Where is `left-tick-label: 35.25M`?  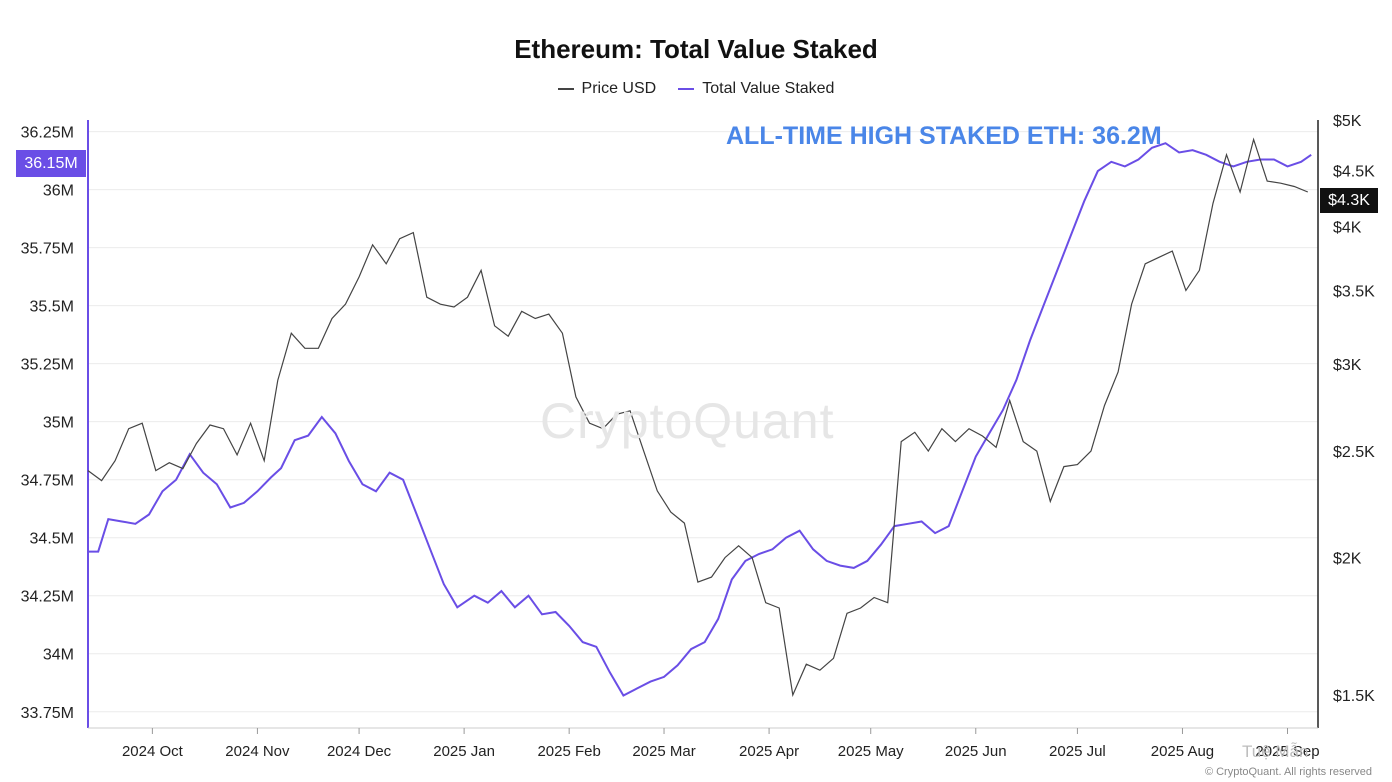
left-tick-label: 35.25M is located at coordinates (47, 365).